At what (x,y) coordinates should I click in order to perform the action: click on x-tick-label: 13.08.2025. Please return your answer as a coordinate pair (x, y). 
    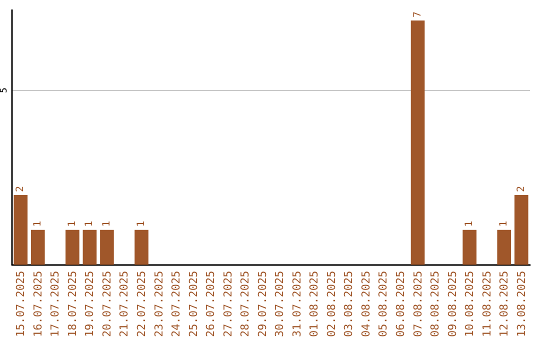
    Looking at the image, I should click on (521, 304).